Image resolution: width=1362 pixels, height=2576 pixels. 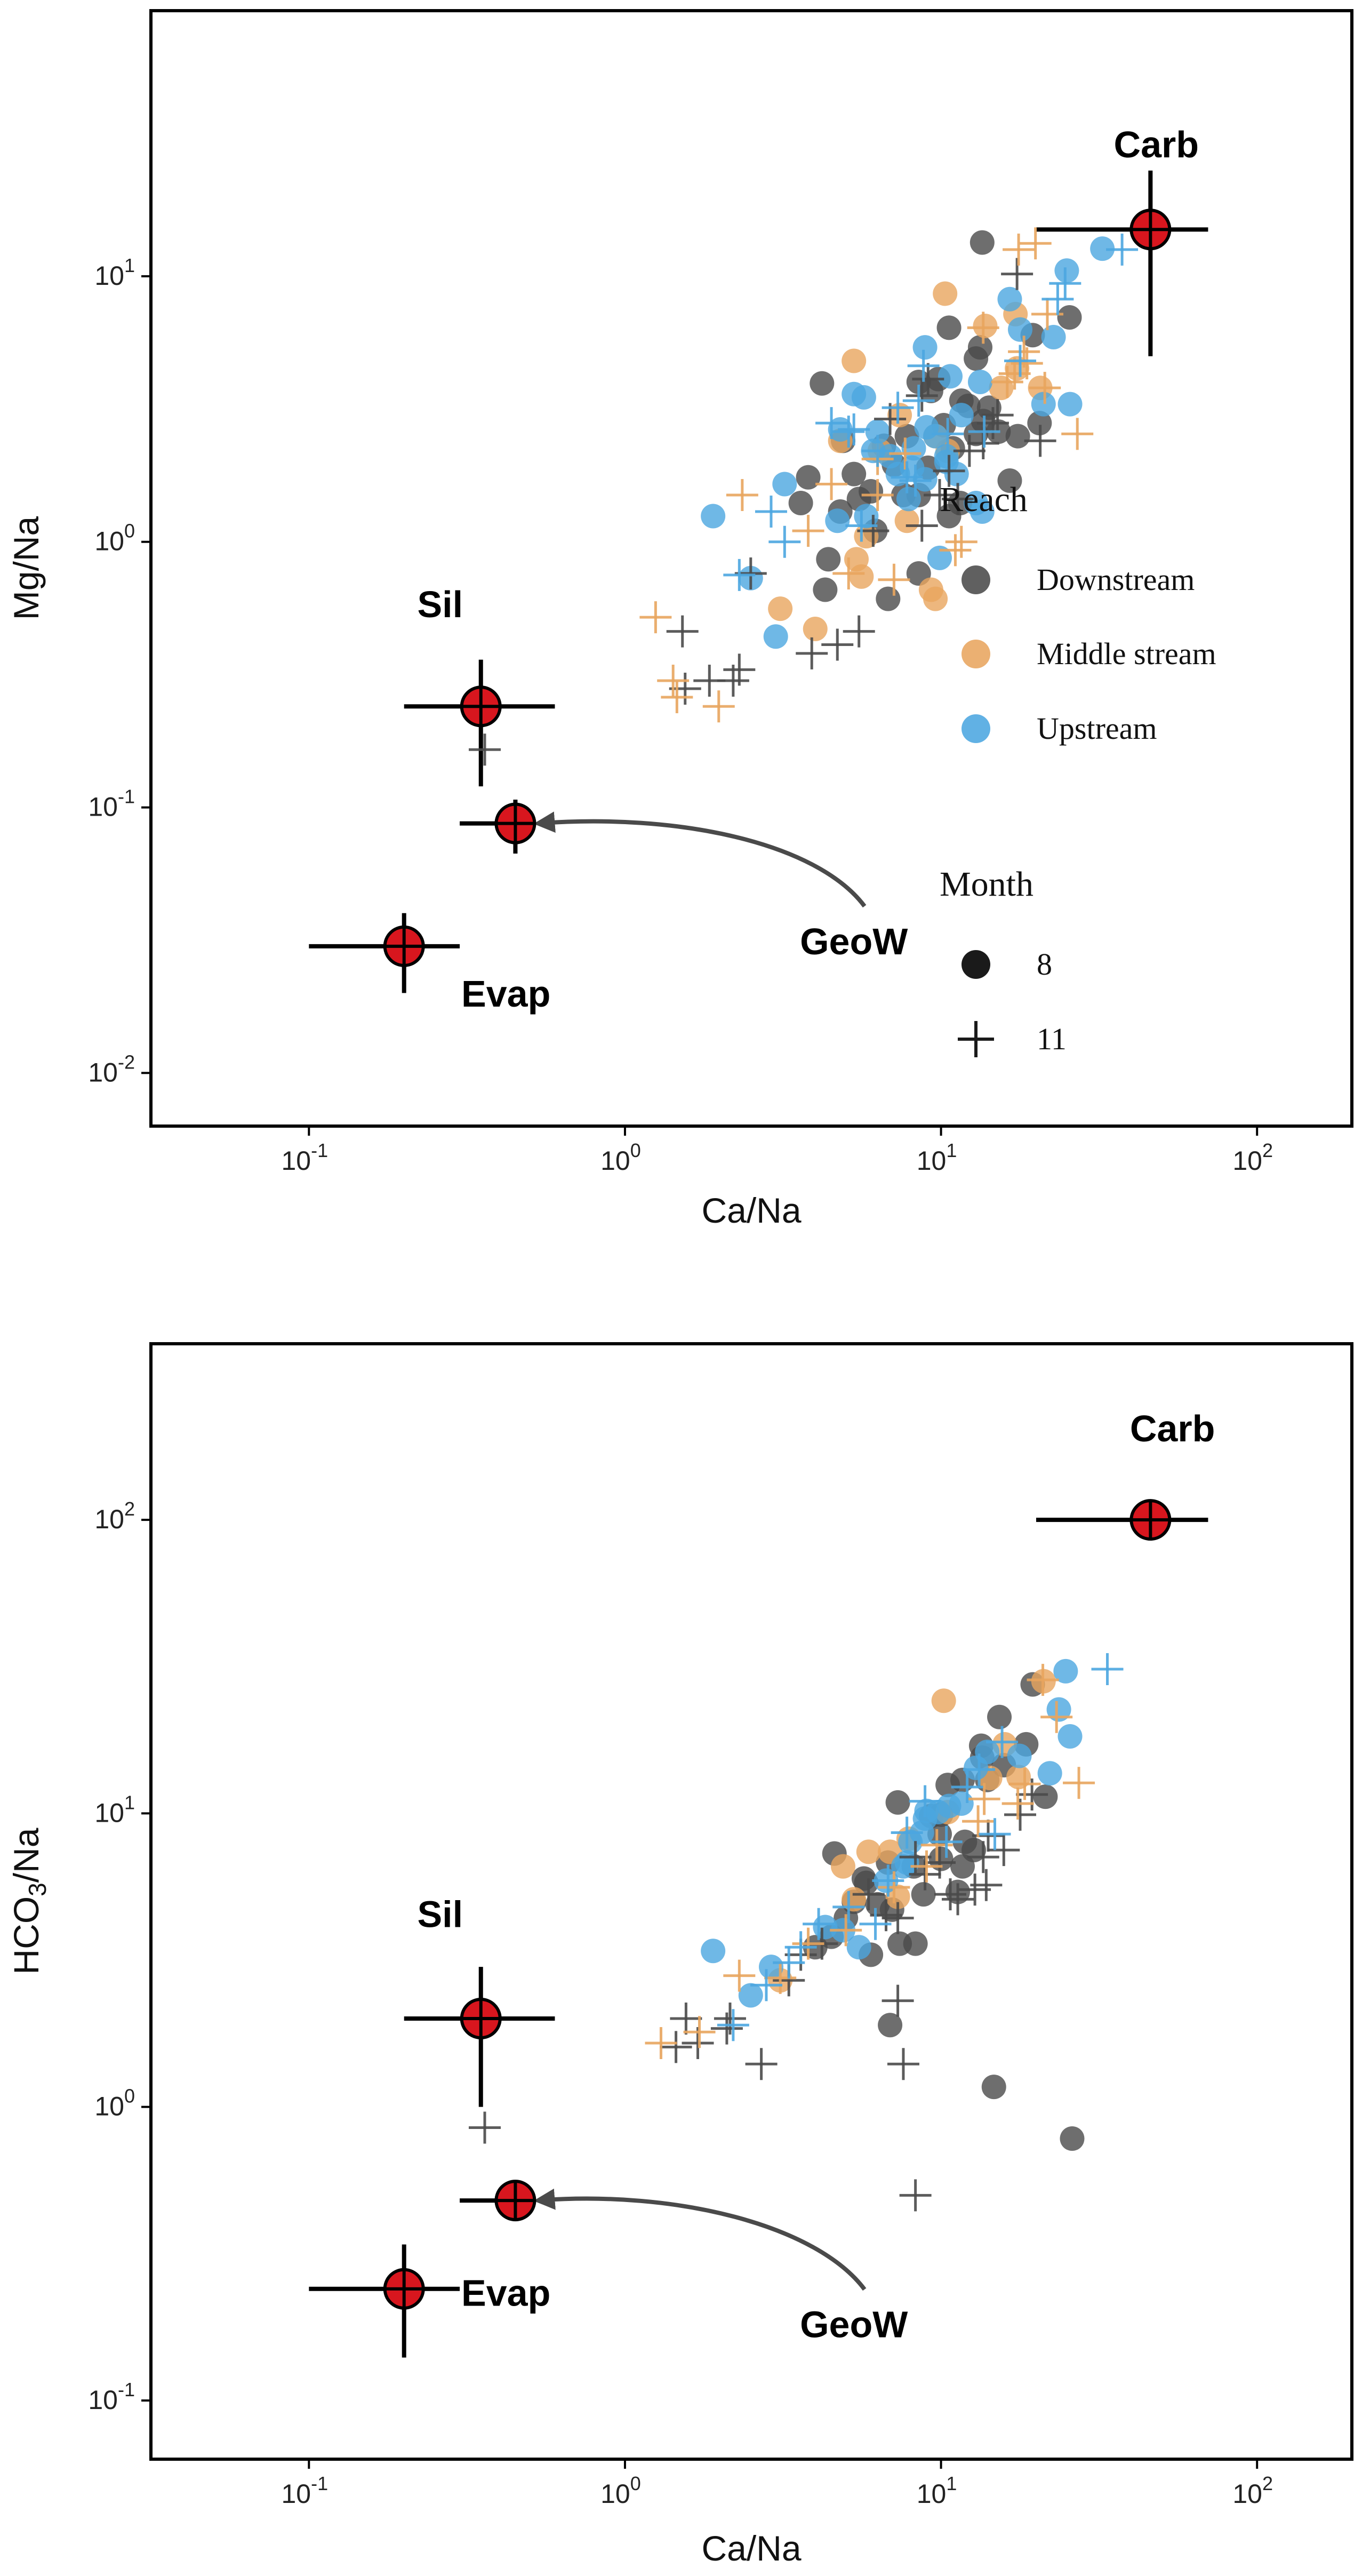 I want to click on top-label-sil: Sil, so click(x=440, y=604).